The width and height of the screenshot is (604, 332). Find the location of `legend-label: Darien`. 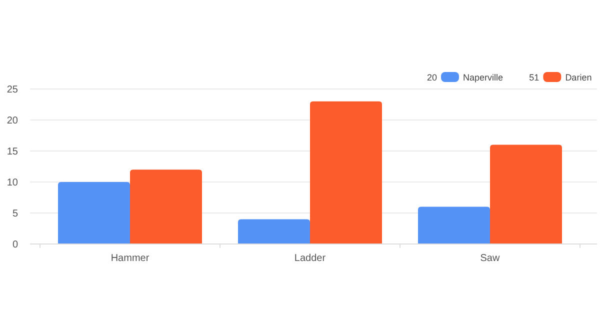

legend-label: Darien is located at coordinates (578, 77).